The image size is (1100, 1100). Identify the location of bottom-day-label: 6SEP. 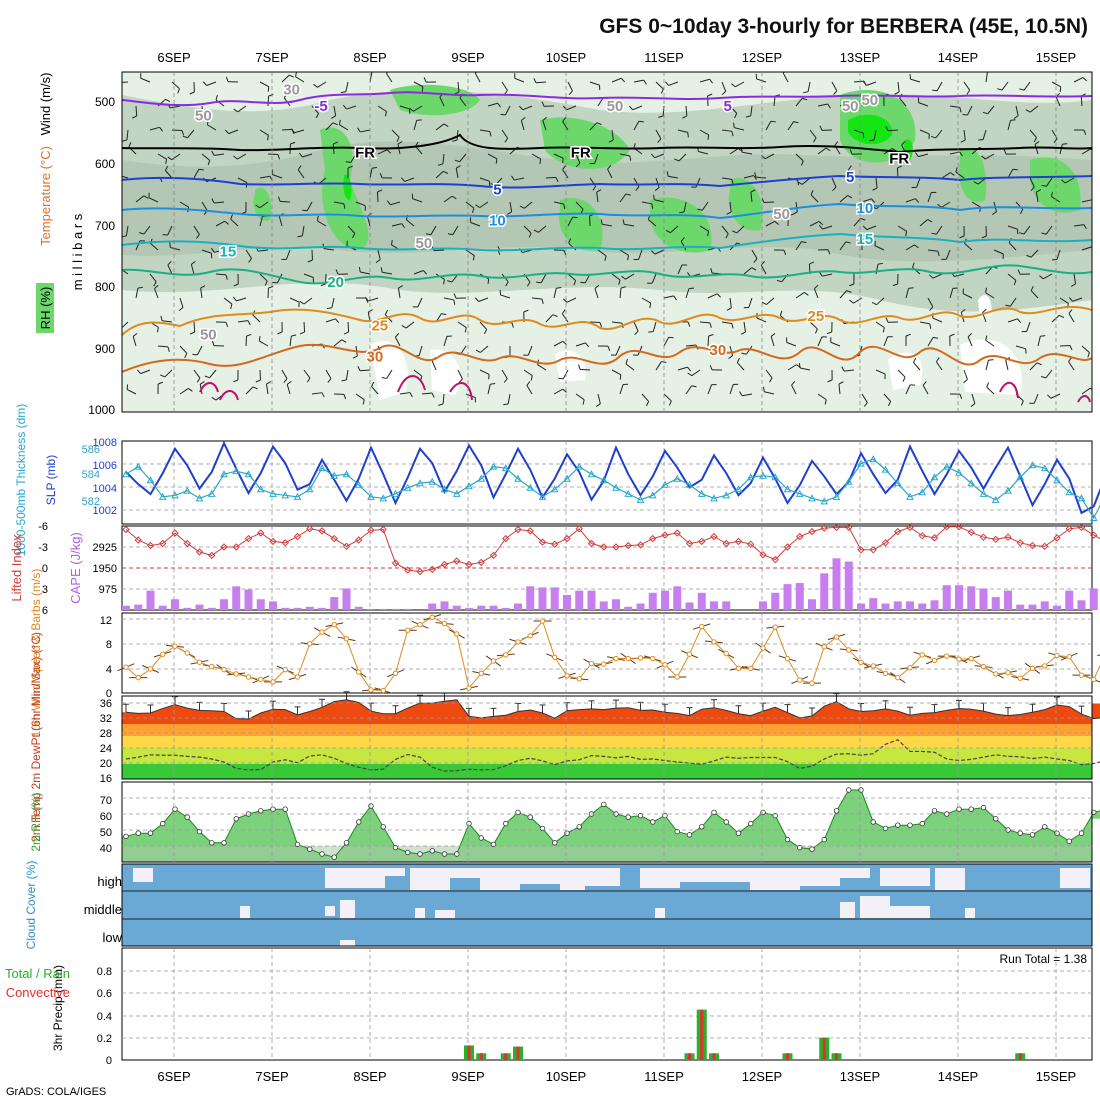
(173, 1076).